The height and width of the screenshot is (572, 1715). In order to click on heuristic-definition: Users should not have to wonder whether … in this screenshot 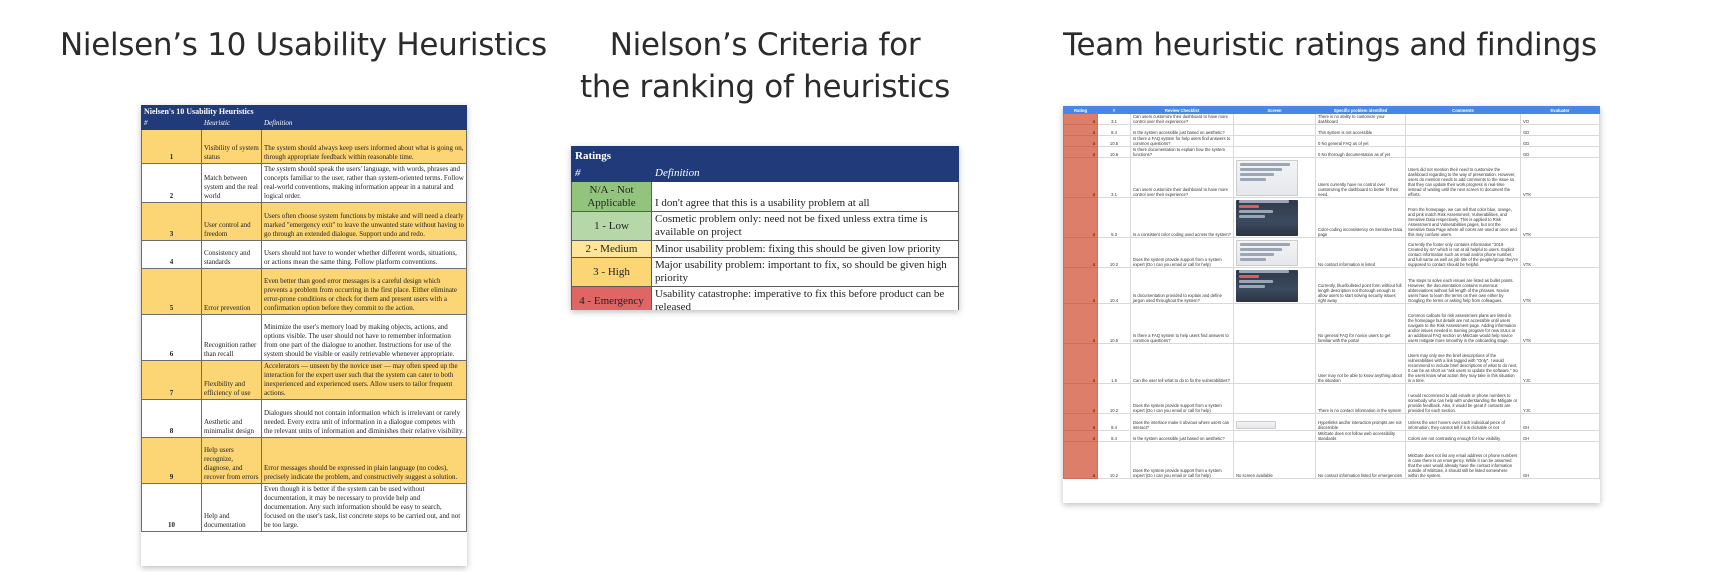, I will do `click(364, 254)`.